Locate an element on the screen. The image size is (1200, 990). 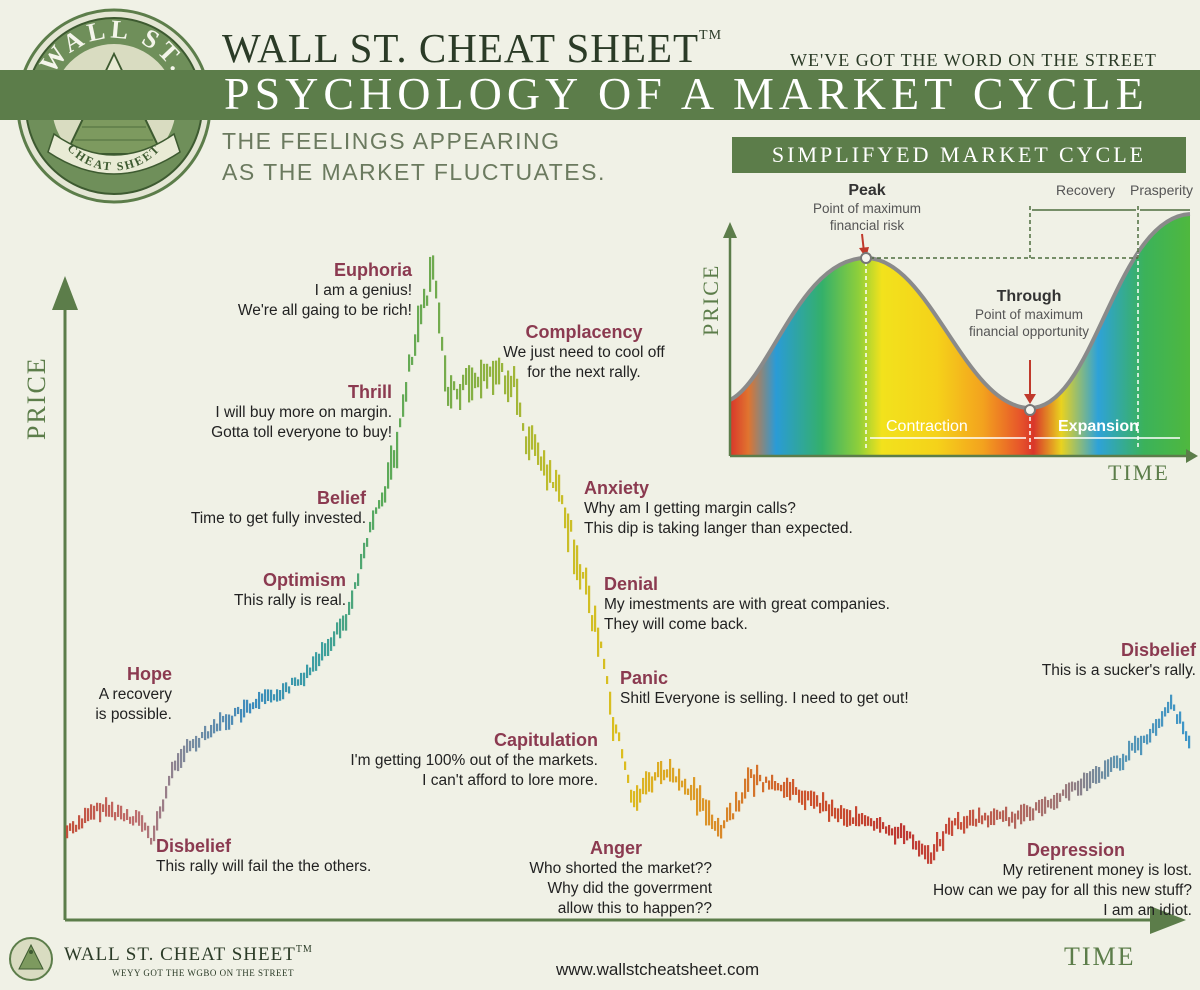
brand-tagline: WE'VE GOT THE WORD ON THE STREET is located at coordinates (973, 60).